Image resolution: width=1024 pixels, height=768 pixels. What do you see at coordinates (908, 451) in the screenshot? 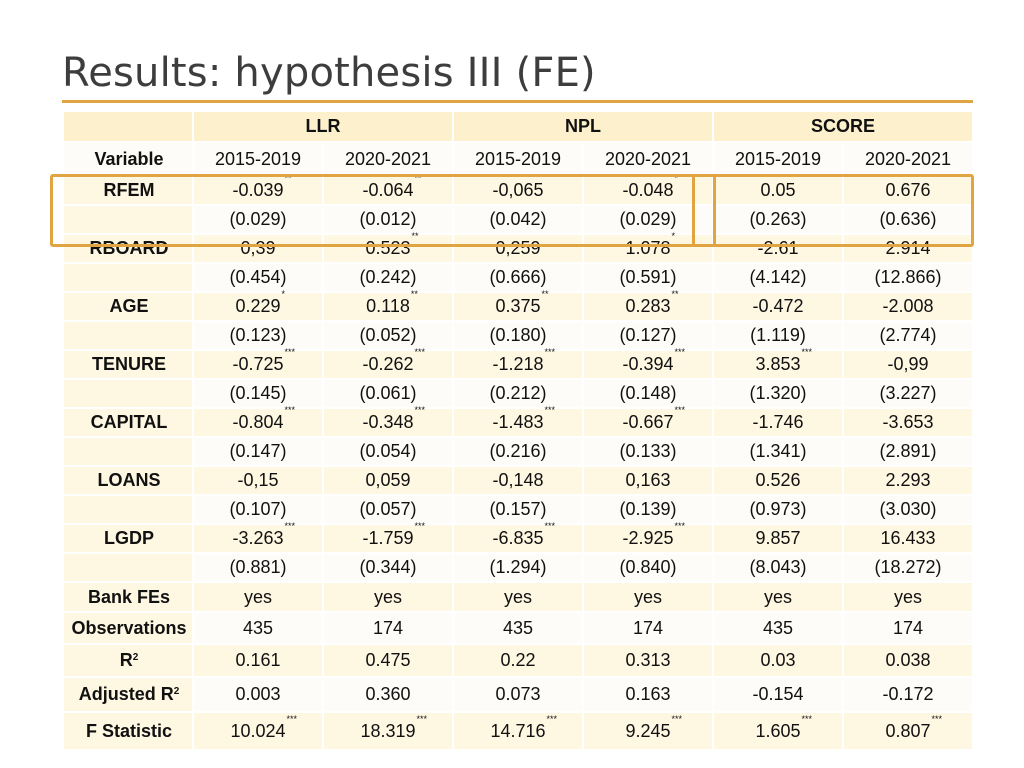
I see `cell-value: (2.891)` at bounding box center [908, 451].